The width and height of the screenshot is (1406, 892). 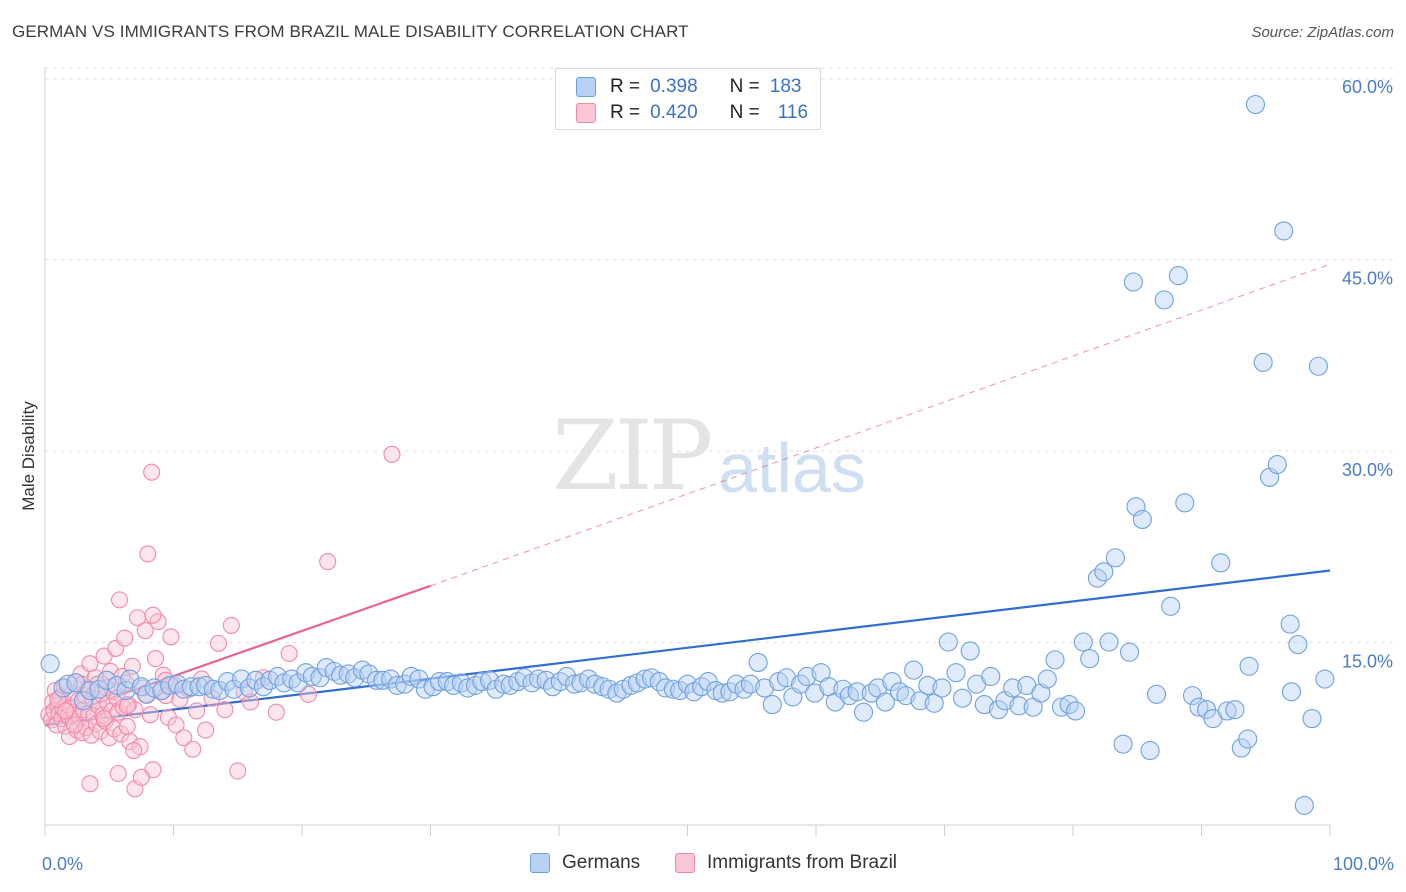 What do you see at coordinates (28, 456) in the screenshot?
I see `y-axis-label: Male Disability` at bounding box center [28, 456].